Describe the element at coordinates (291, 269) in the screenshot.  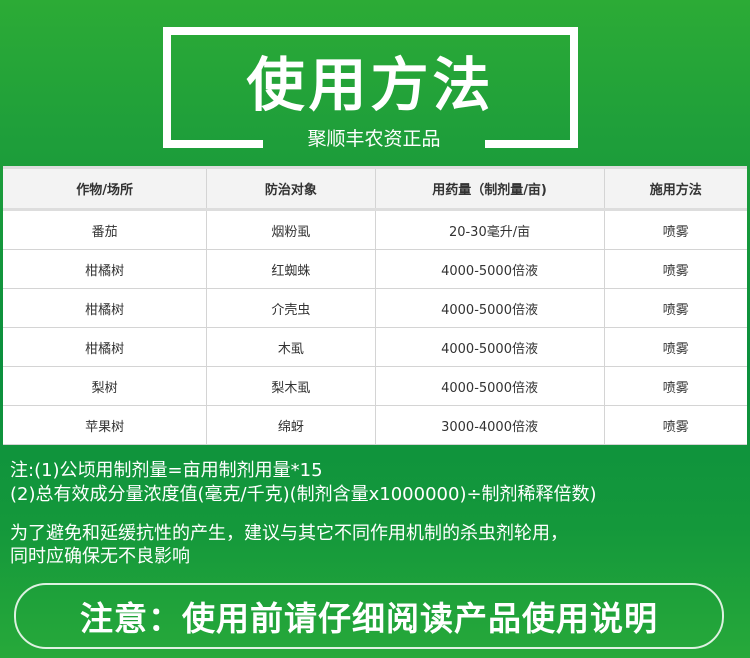
I see `table-cell: 红蜘蛛` at that location.